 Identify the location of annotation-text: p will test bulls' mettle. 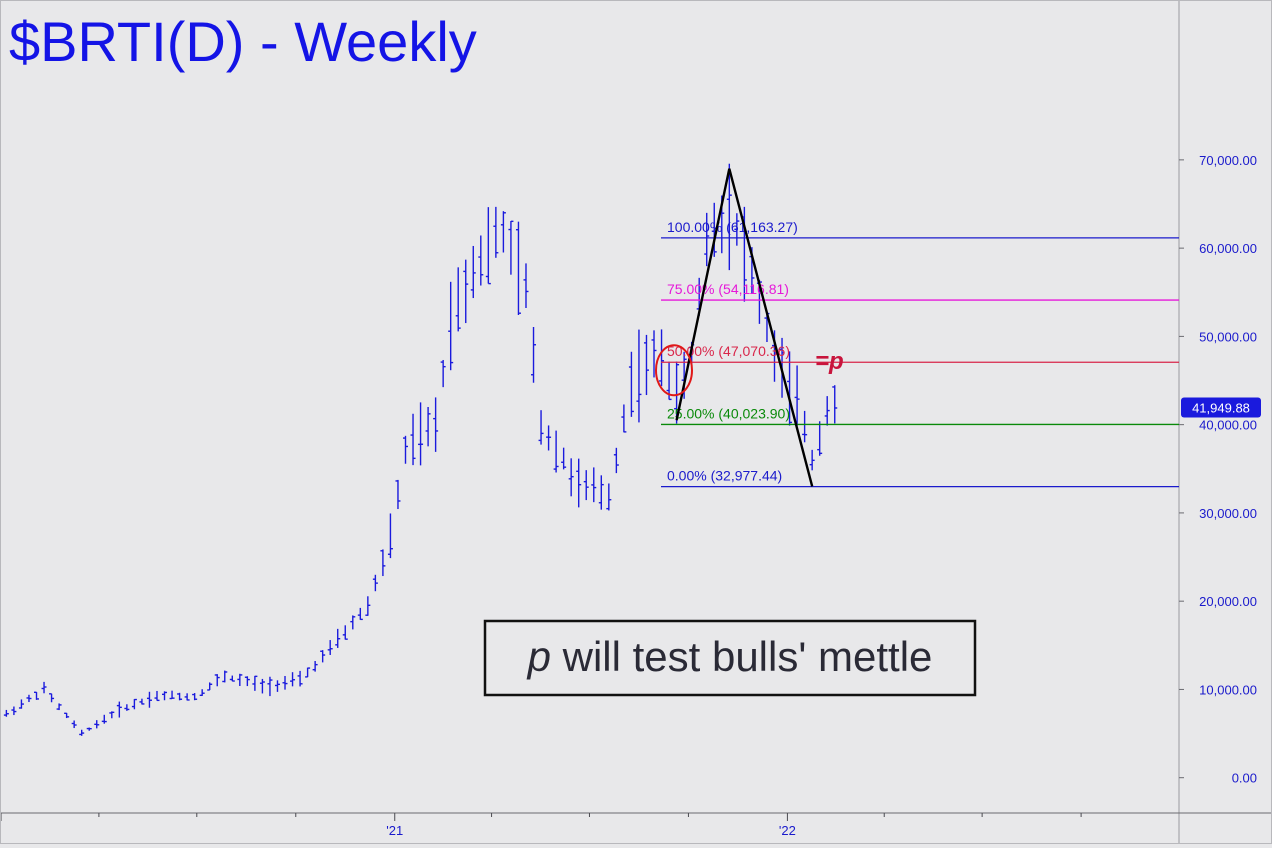
(729, 656).